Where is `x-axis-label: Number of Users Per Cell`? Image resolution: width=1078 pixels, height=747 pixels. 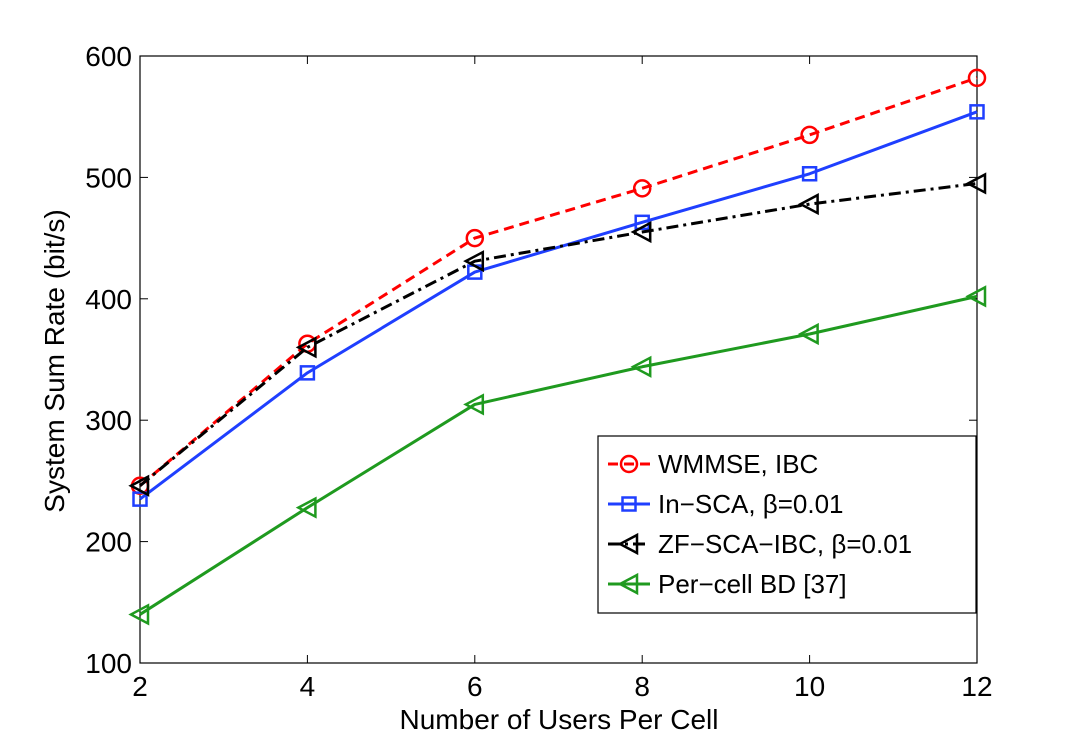 x-axis-label: Number of Users Per Cell is located at coordinates (559, 719).